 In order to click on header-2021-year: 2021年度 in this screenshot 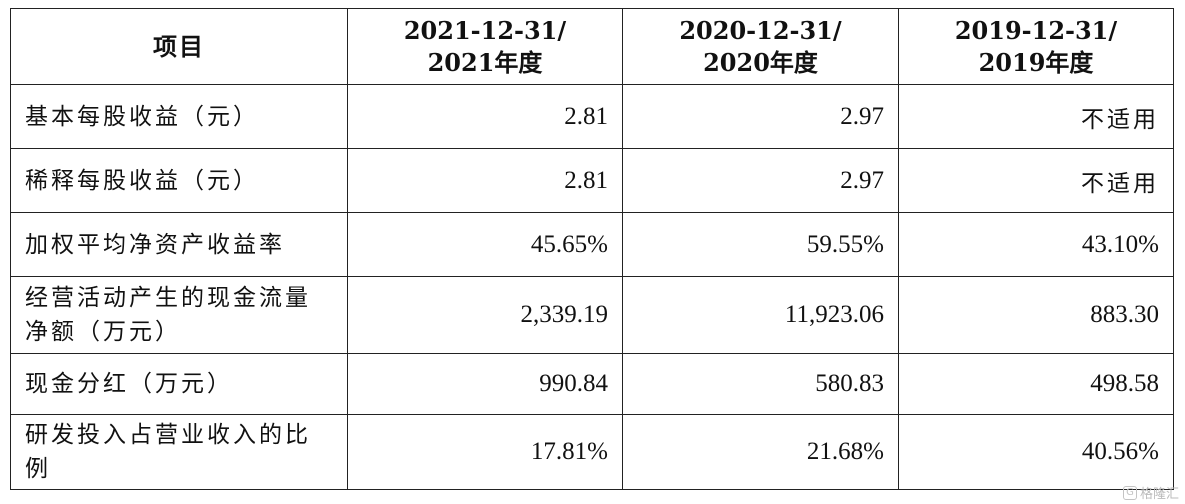, I will do `click(485, 62)`.